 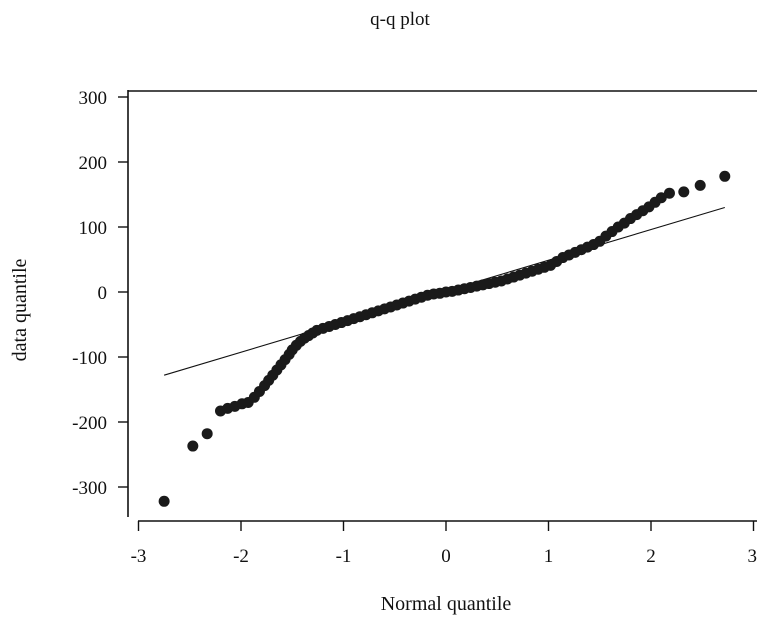 What do you see at coordinates (446, 556) in the screenshot?
I see `x-tick-label: 0` at bounding box center [446, 556].